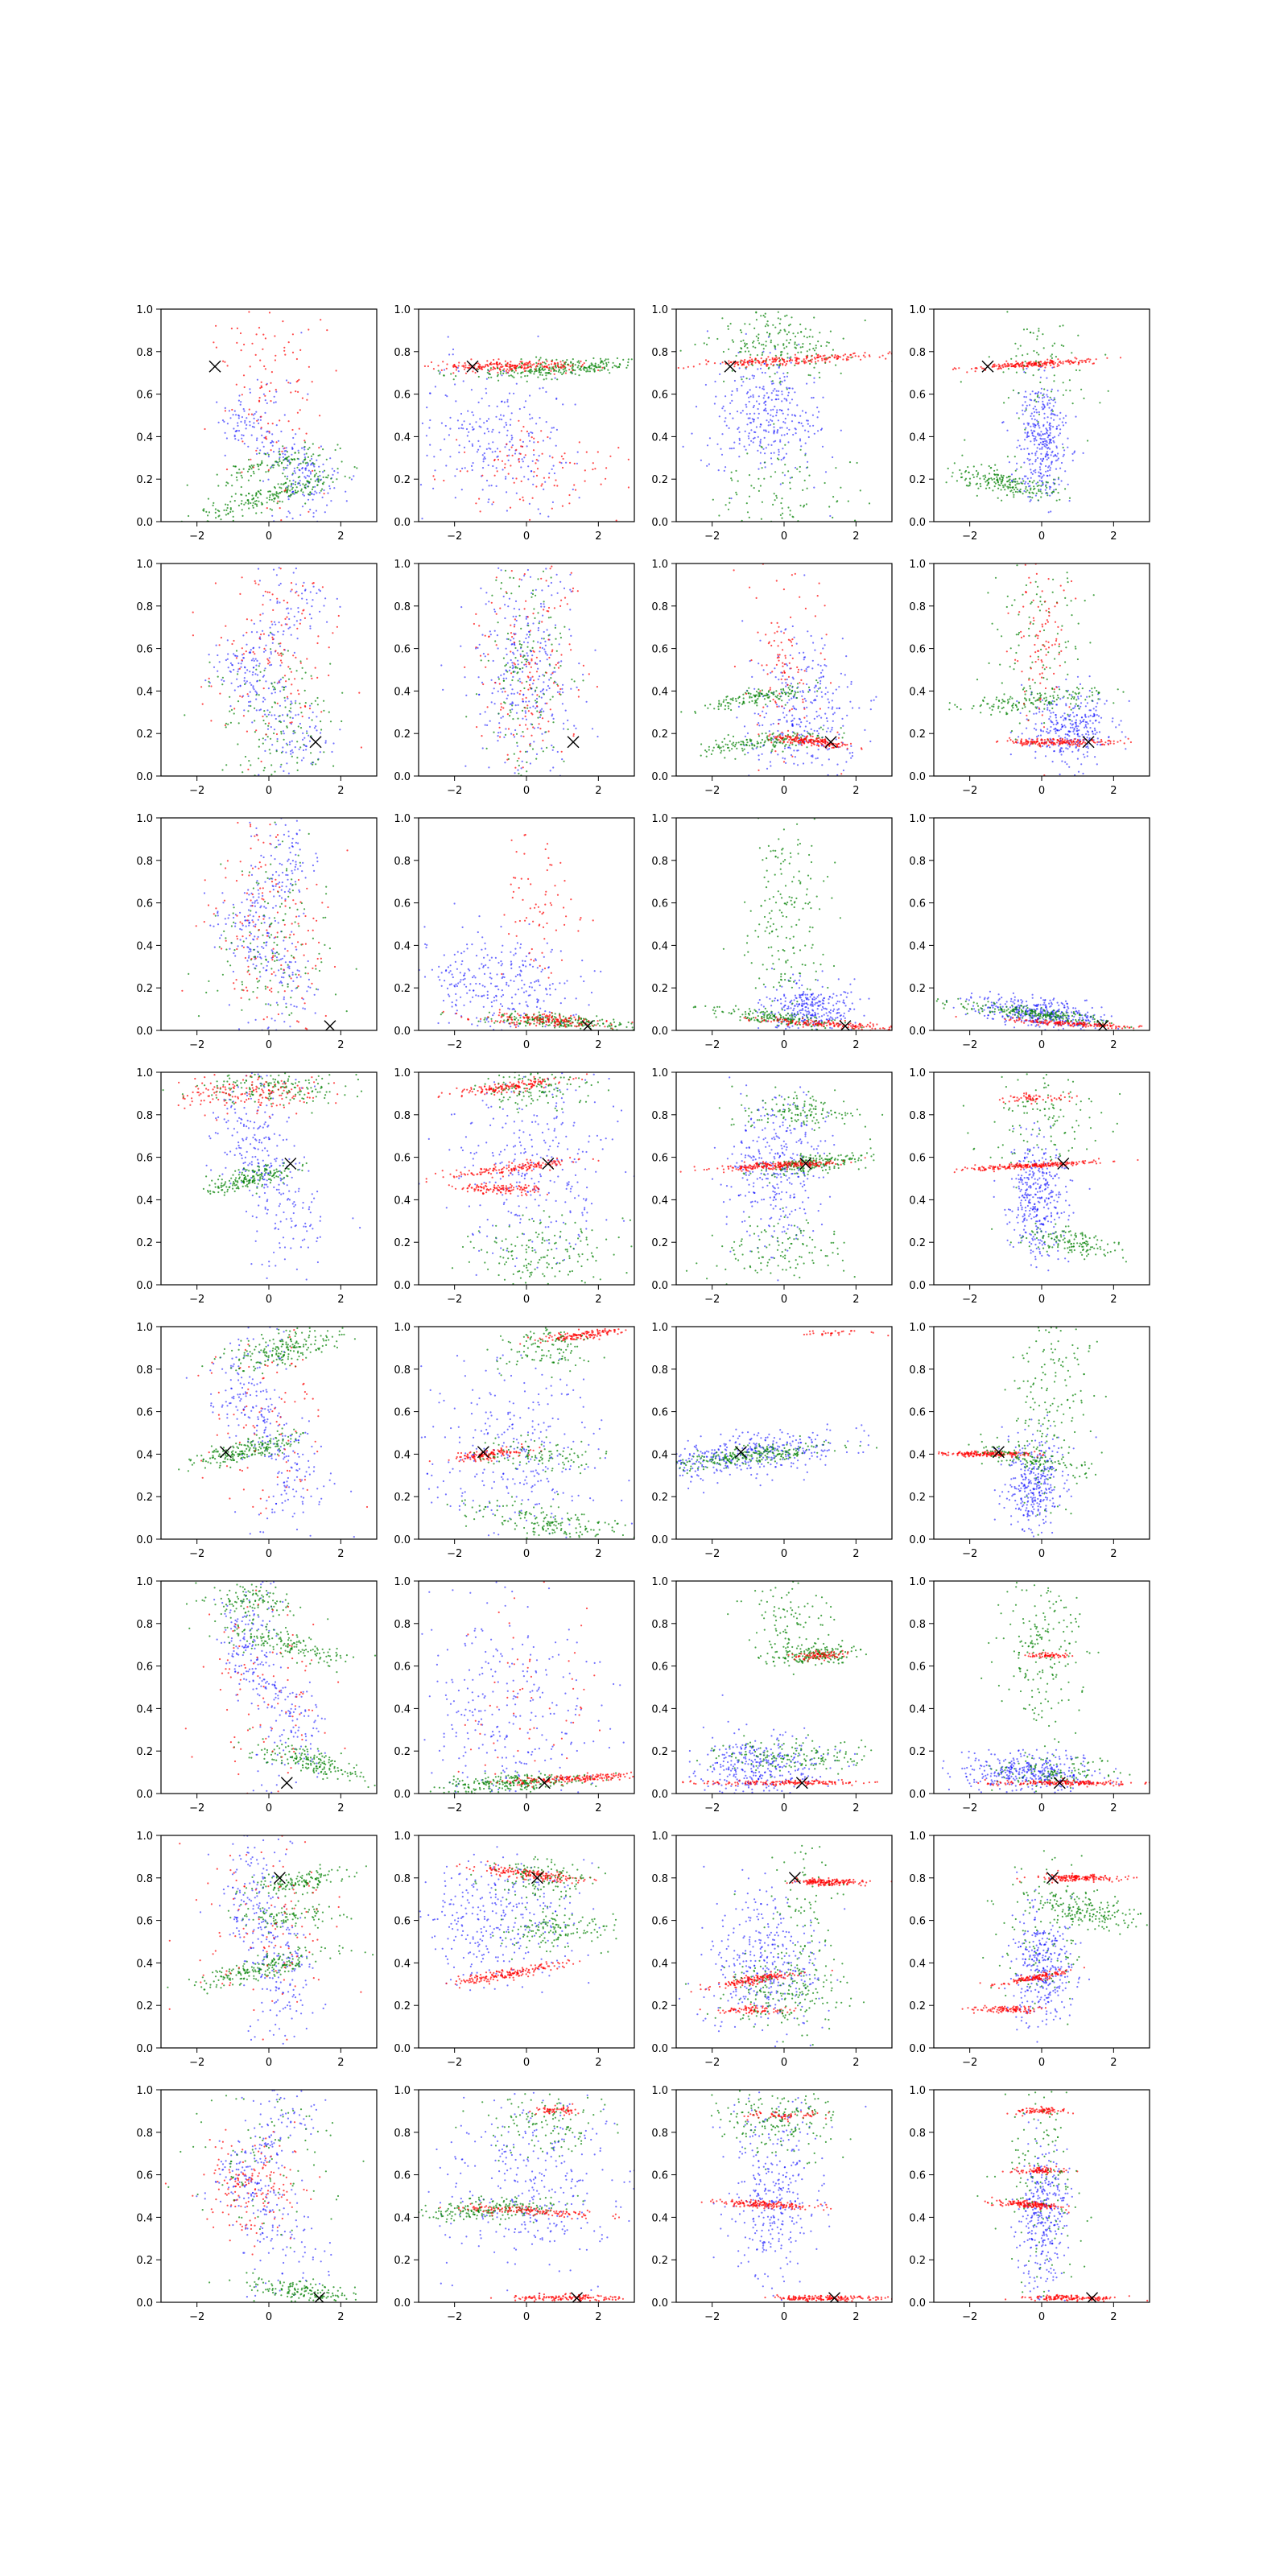  What do you see at coordinates (659, 310) in the screenshot?
I see `y-tick-label: 1.0` at bounding box center [659, 310].